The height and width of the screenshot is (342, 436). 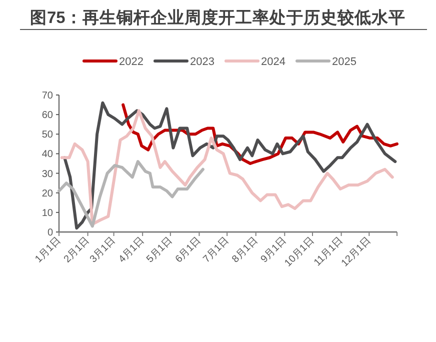 I want to click on y-tick-label: 10, so click(x=48, y=213).